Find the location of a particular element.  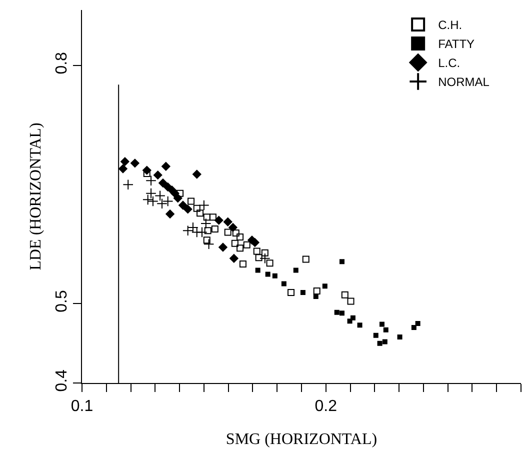

x-axis-title: SMG (HORIZONTAL) is located at coordinates (302, 439).